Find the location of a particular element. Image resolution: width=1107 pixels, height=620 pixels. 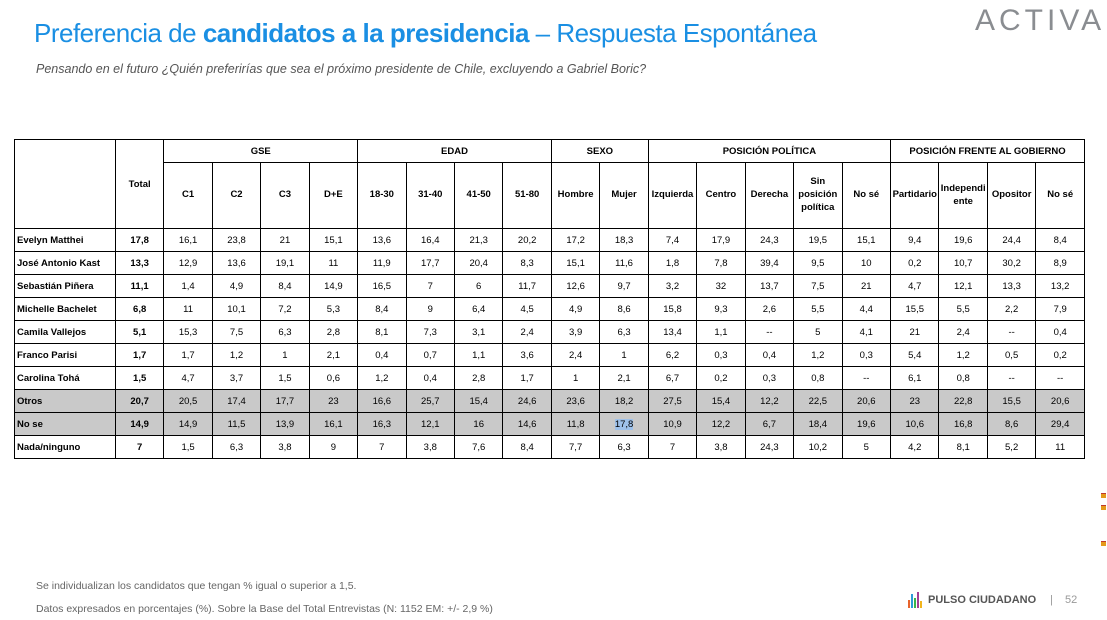

row-label: Michelle Bachelet is located at coordinates (65, 309).